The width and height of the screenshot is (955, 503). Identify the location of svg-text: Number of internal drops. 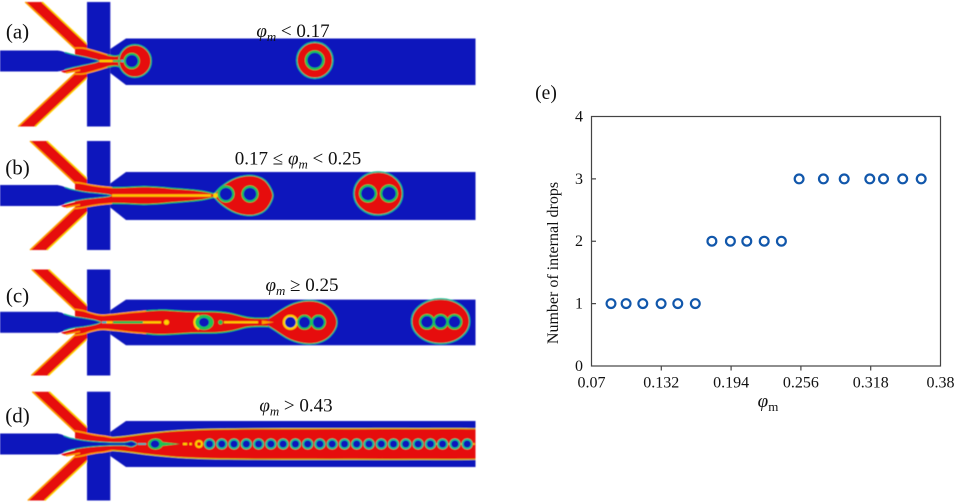
(553, 263).